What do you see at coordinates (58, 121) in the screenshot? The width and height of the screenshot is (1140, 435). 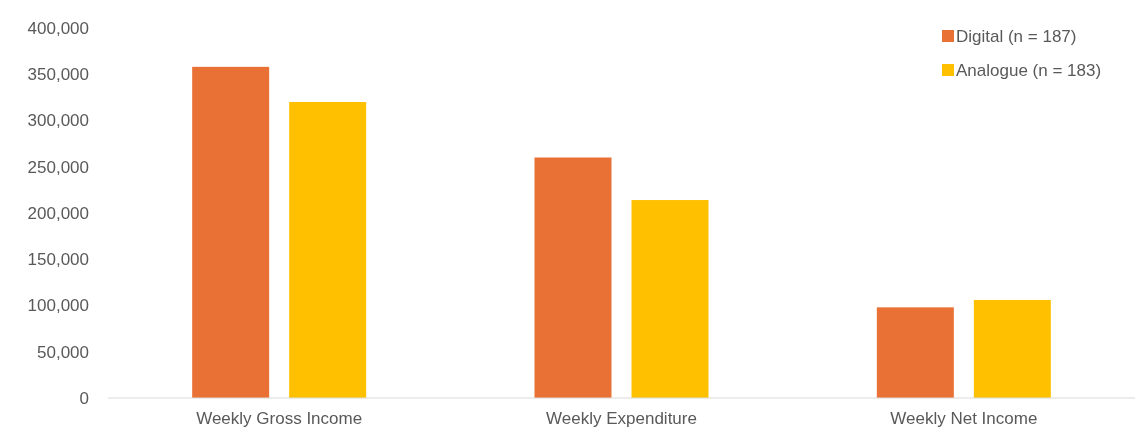 I see `y-tick-label: 300,000` at bounding box center [58, 121].